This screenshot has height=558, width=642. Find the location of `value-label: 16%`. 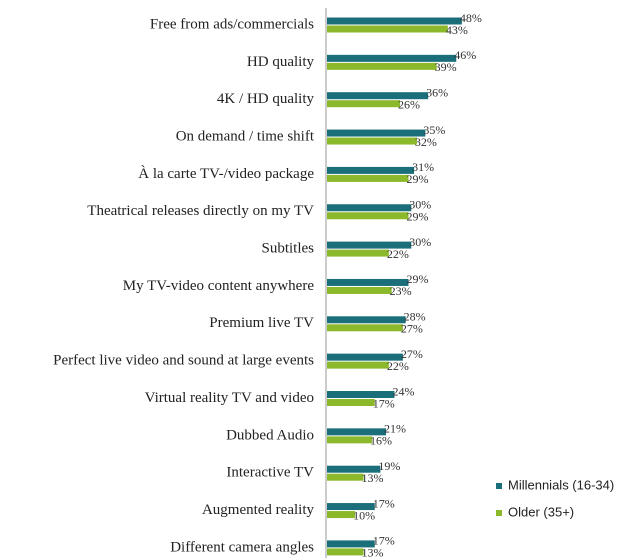

value-label: 16% is located at coordinates (381, 441).